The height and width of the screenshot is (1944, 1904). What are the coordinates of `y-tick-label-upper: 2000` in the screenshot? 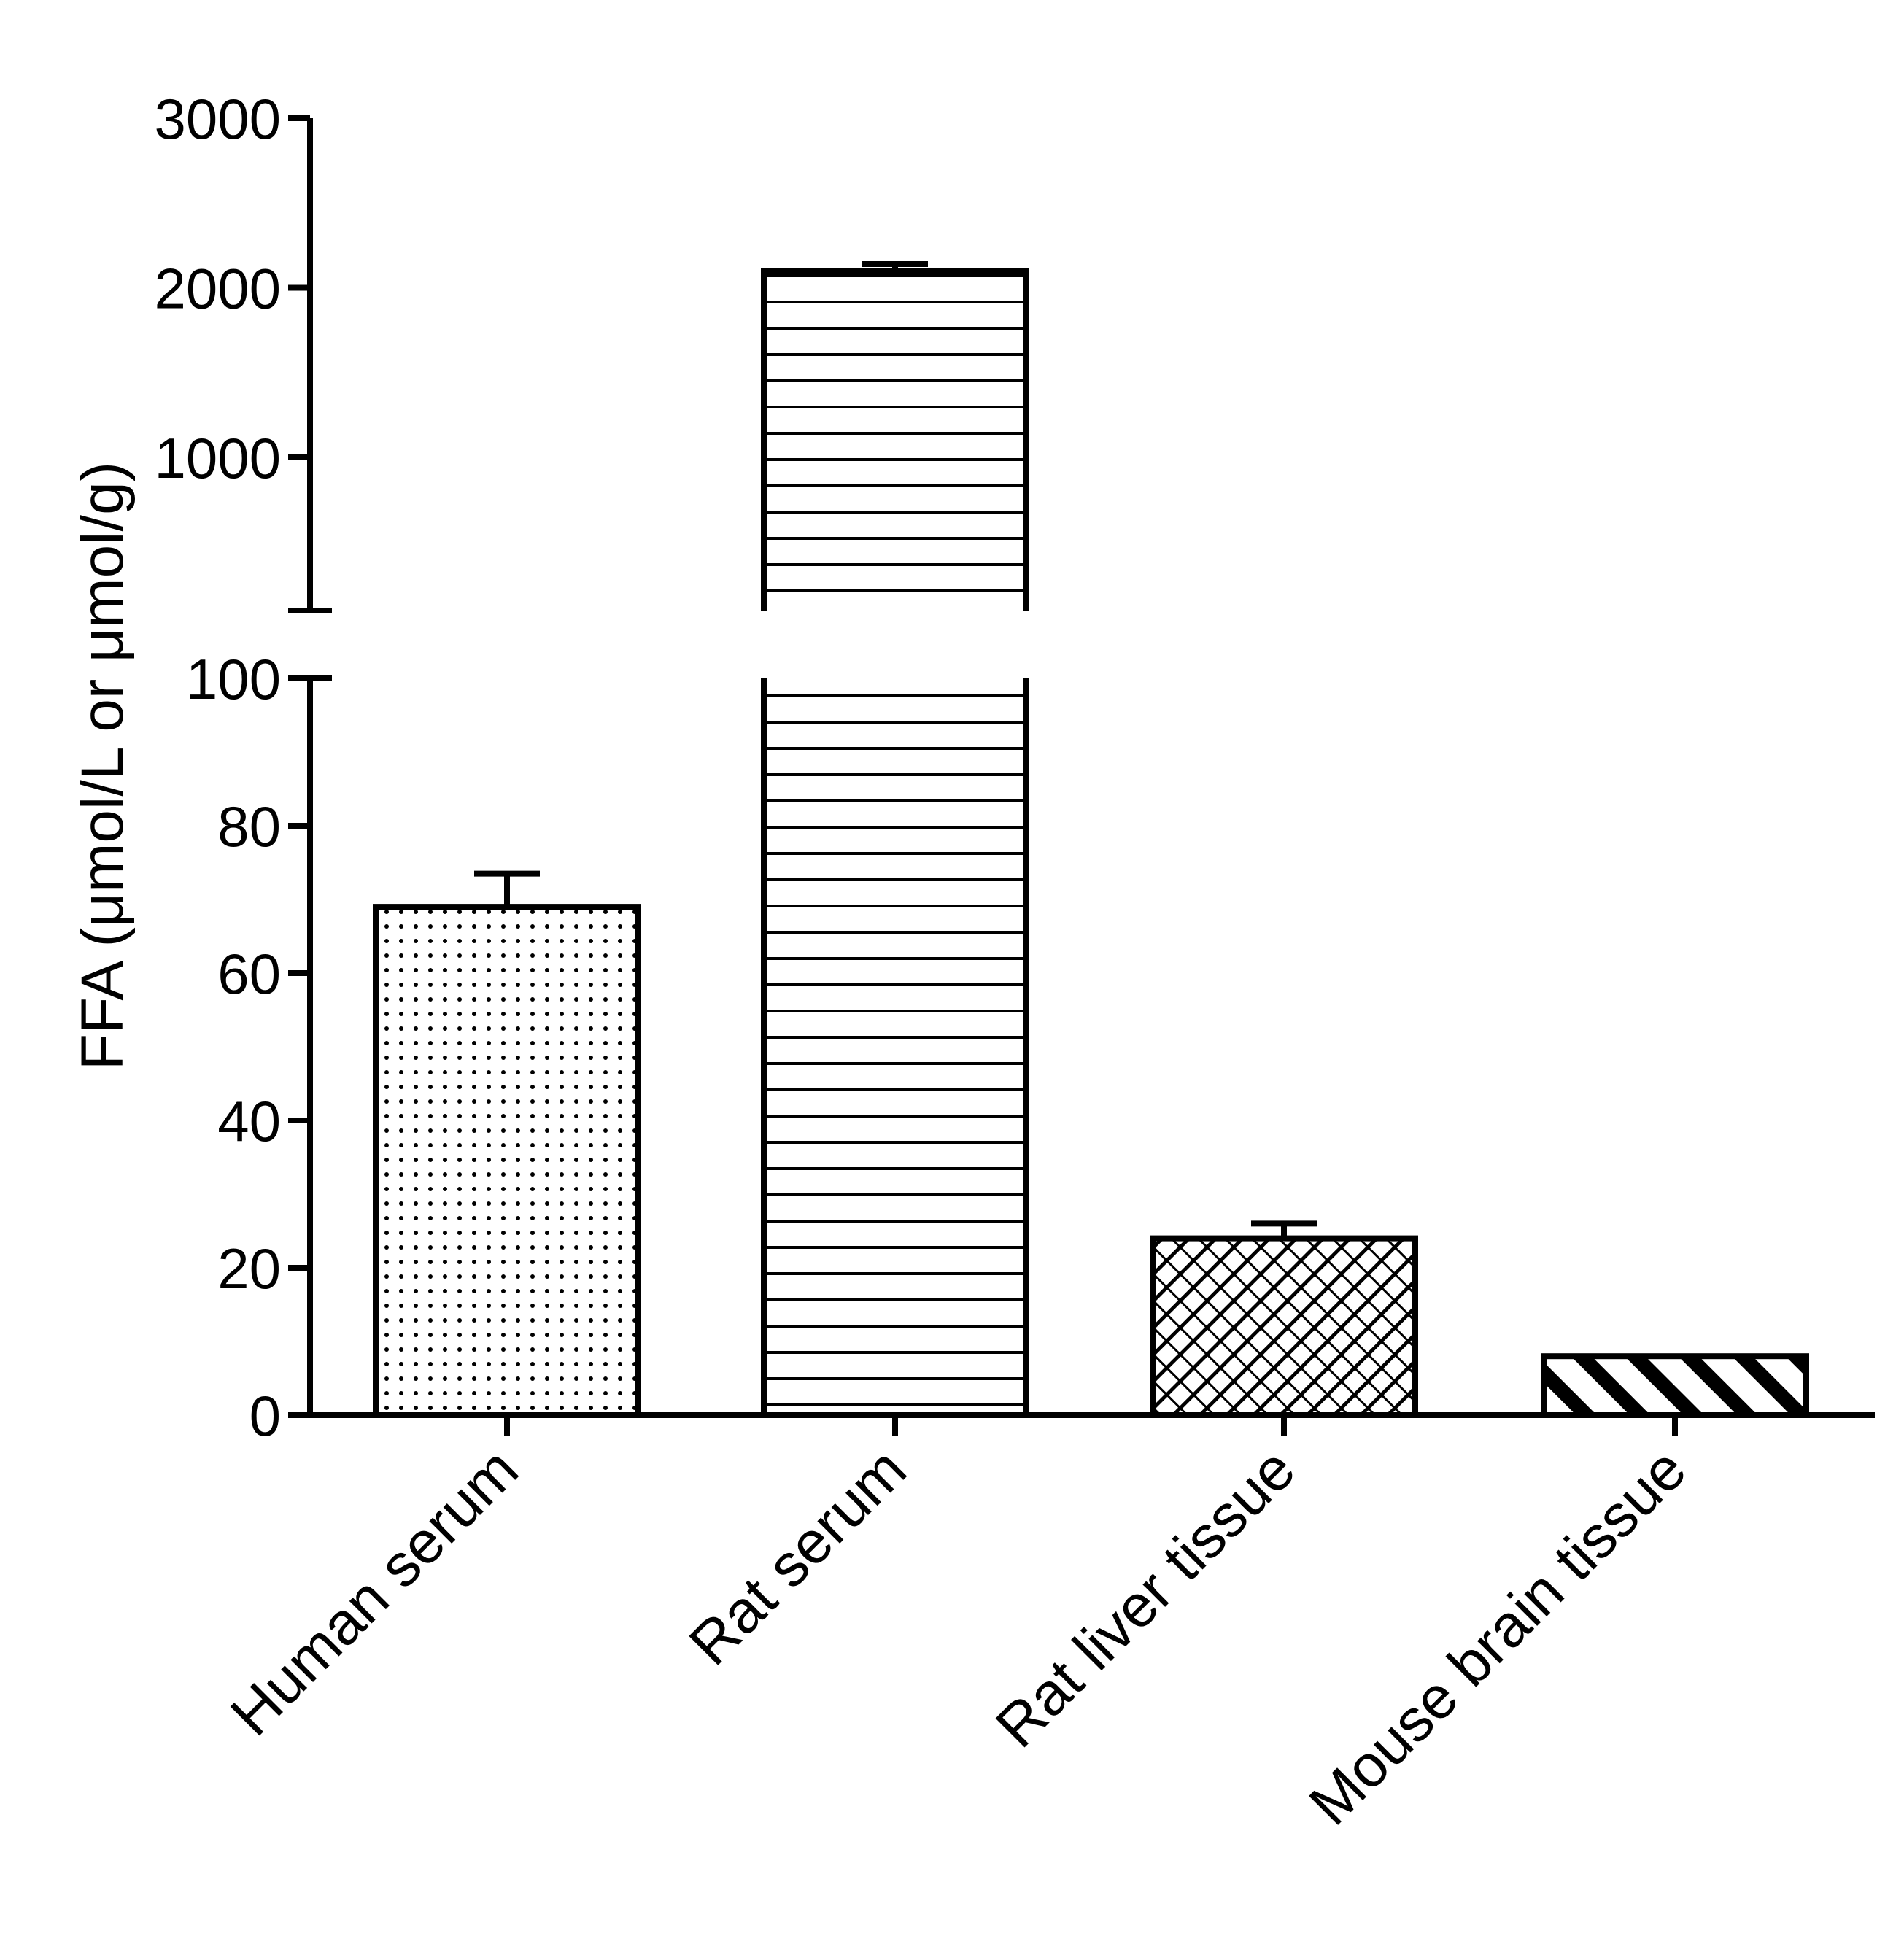 It's located at (218, 289).